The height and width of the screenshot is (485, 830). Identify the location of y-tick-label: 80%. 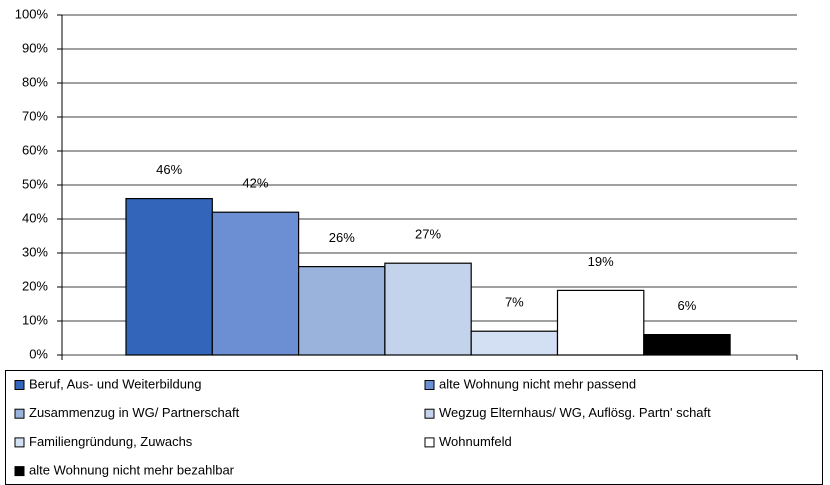
(35, 81).